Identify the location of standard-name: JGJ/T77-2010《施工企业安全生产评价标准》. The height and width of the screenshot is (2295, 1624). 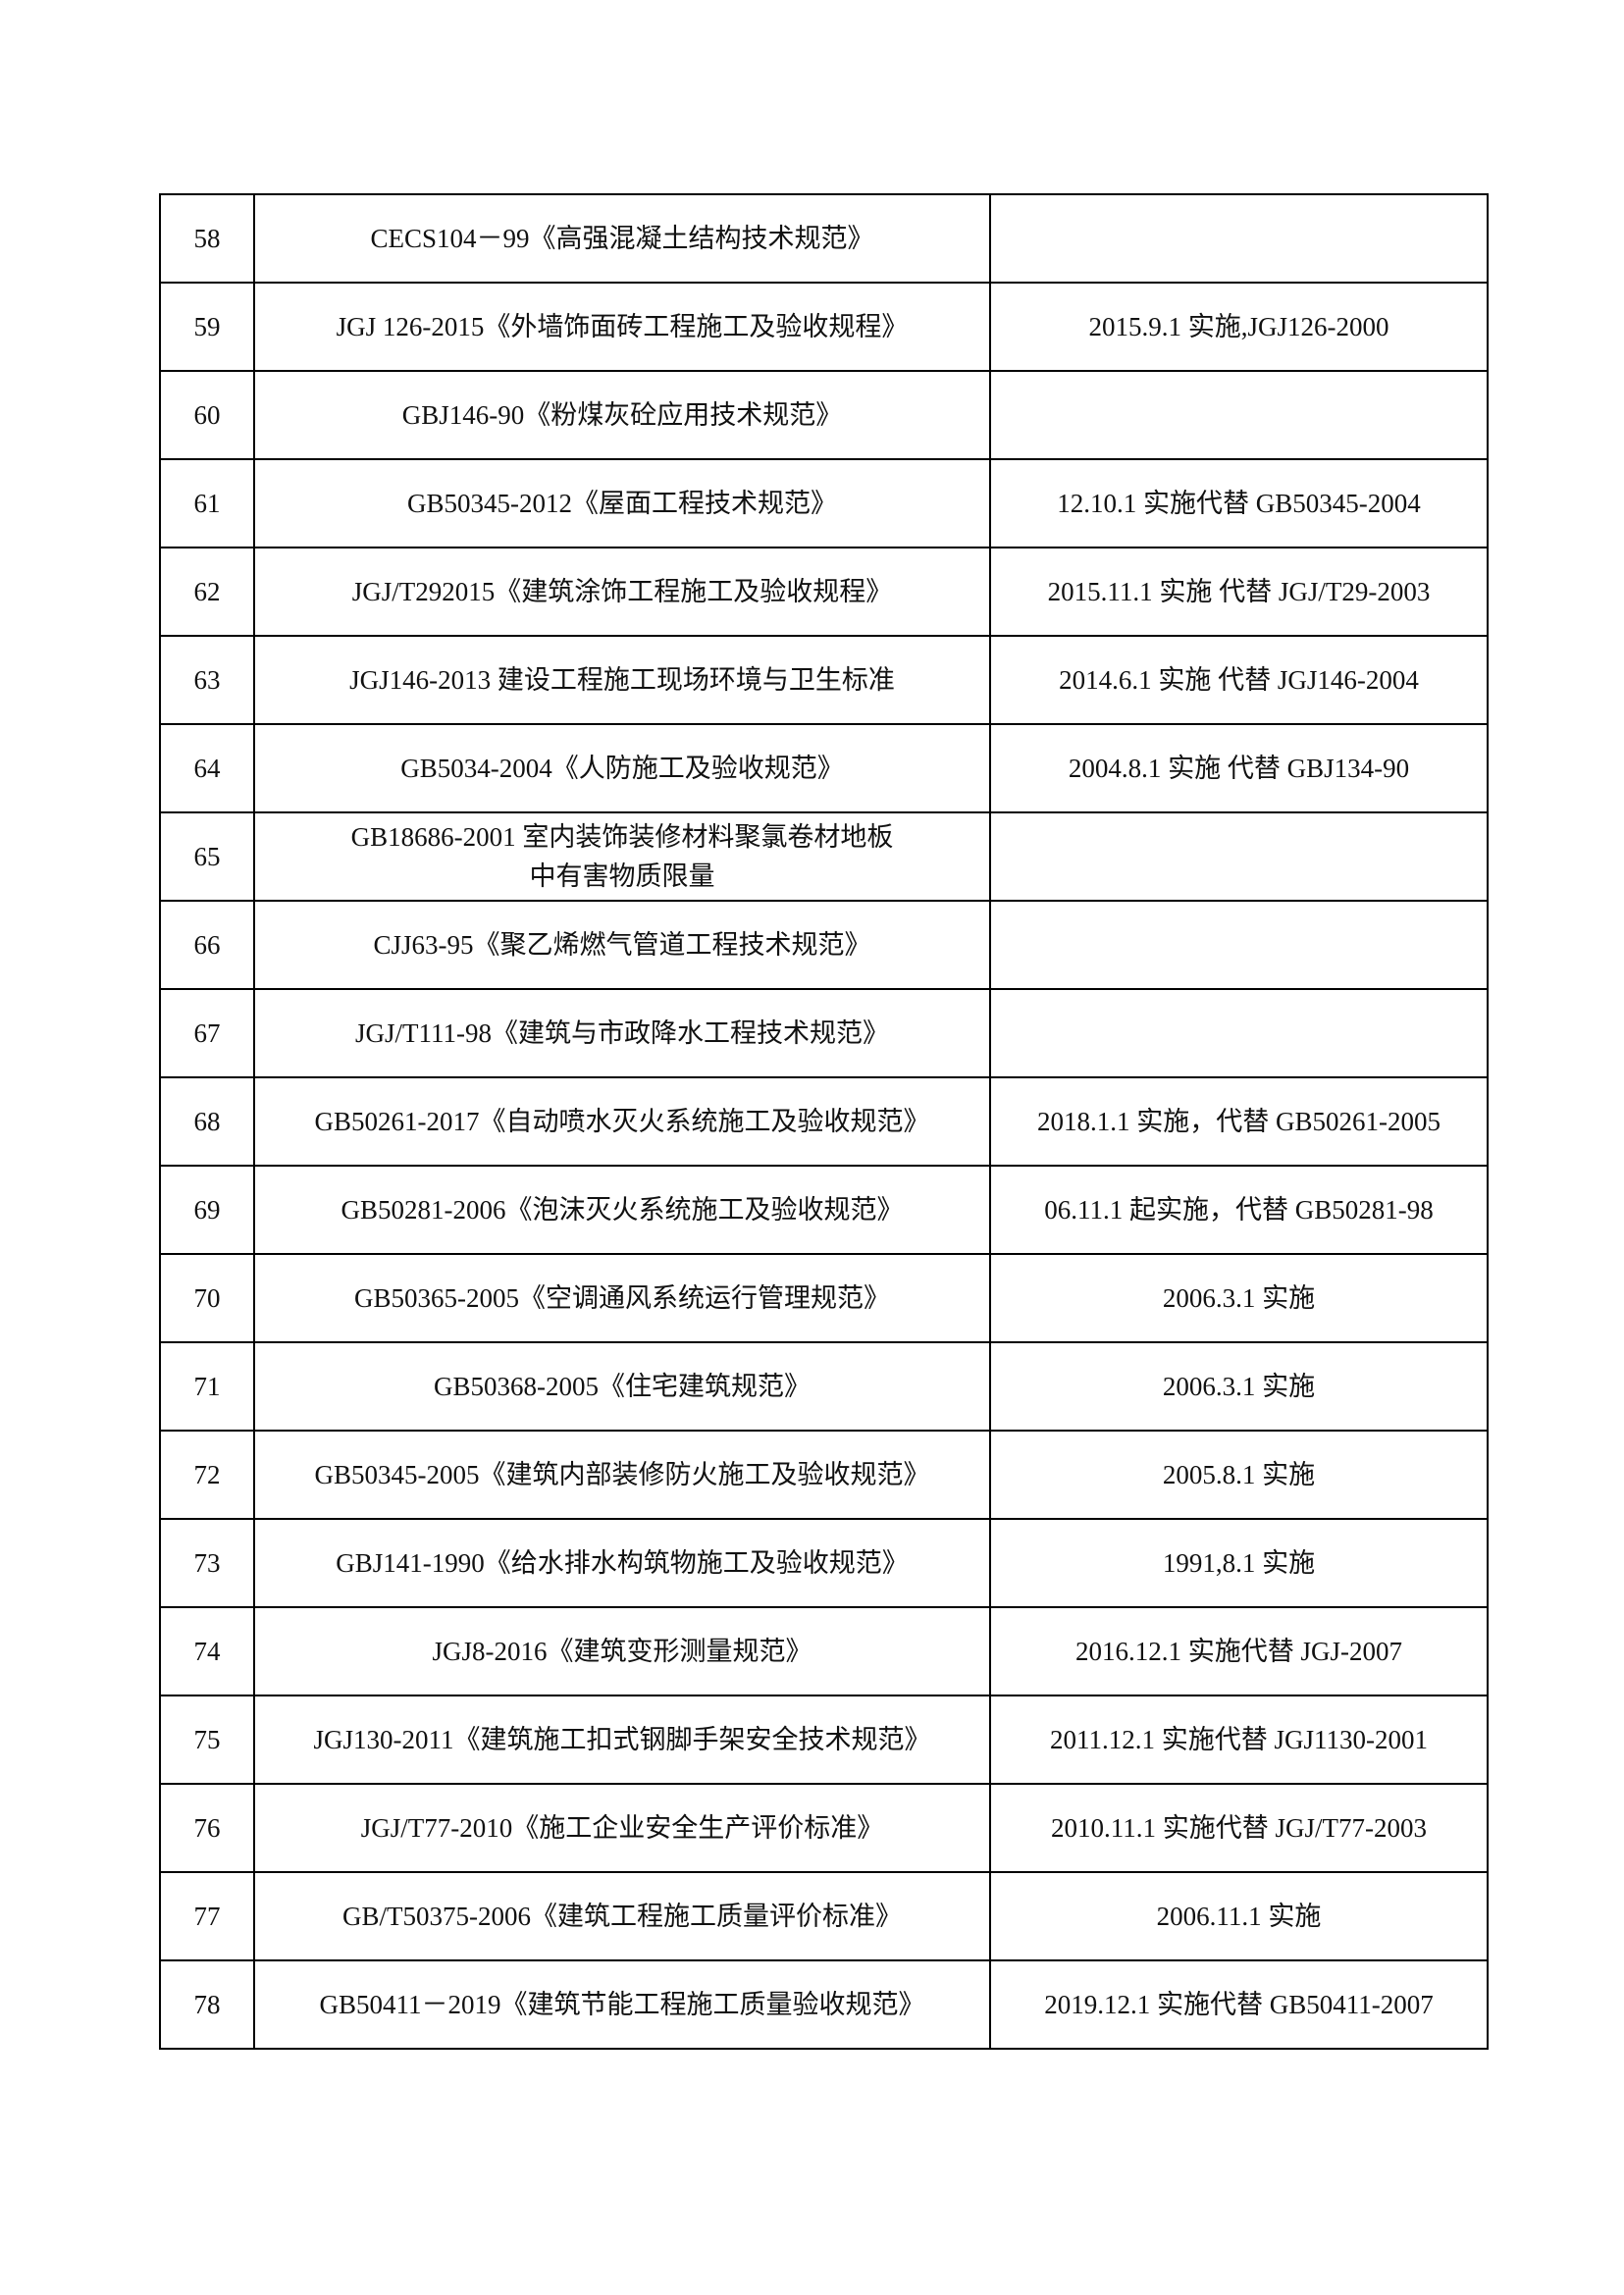
(622, 1828).